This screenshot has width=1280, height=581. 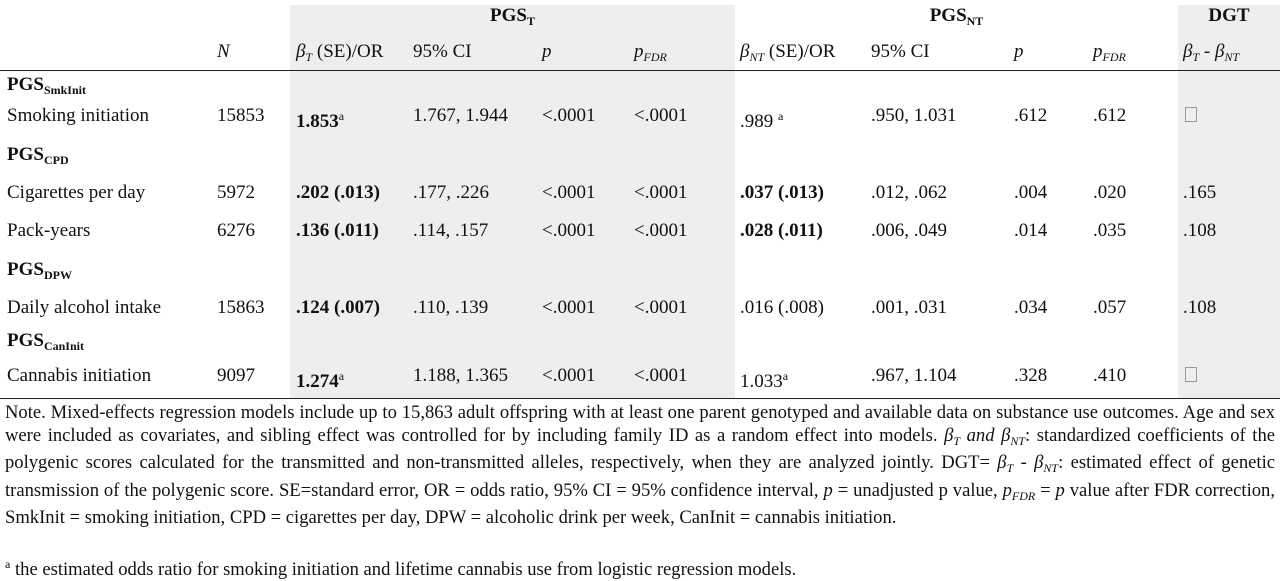 What do you see at coordinates (1031, 115) in the screenshot?
I see `row-p-nt: .612` at bounding box center [1031, 115].